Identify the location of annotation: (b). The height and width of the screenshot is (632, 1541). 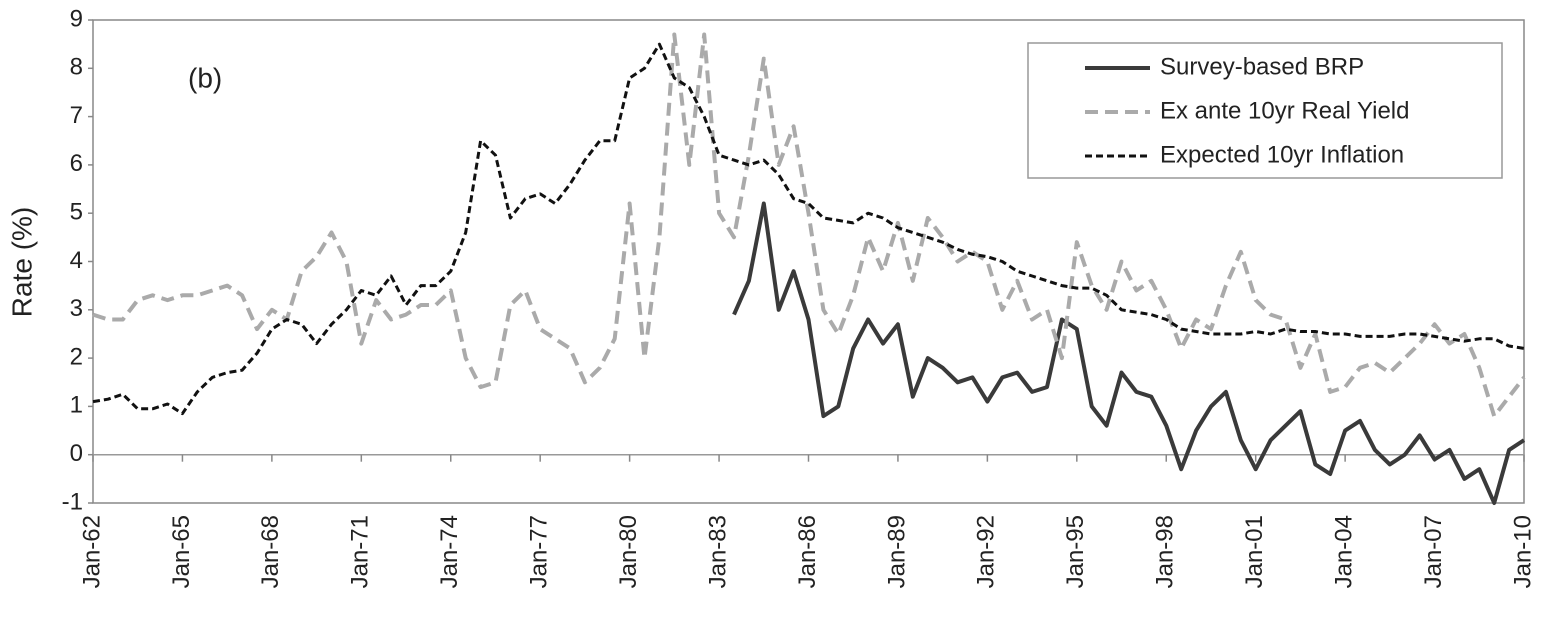
(205, 77).